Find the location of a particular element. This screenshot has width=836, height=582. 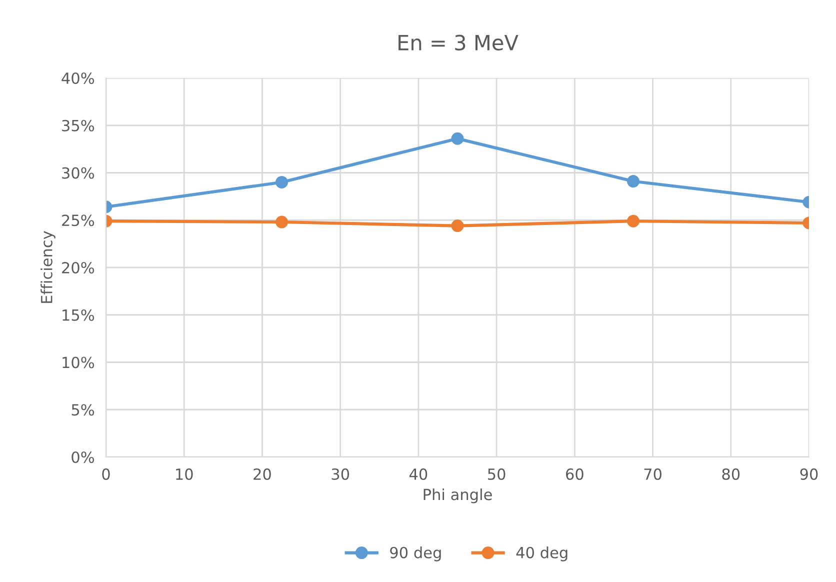

x-tick-label: 20 is located at coordinates (262, 474).